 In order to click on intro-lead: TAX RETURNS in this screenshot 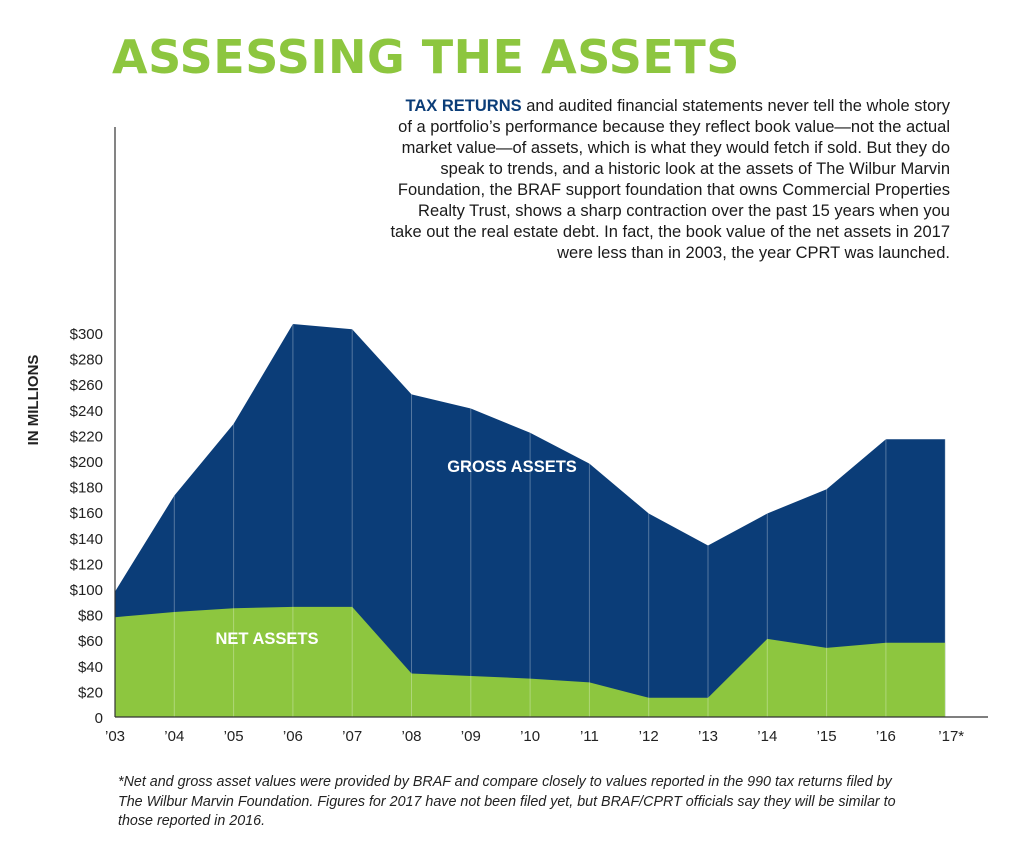, I will do `click(463, 106)`.